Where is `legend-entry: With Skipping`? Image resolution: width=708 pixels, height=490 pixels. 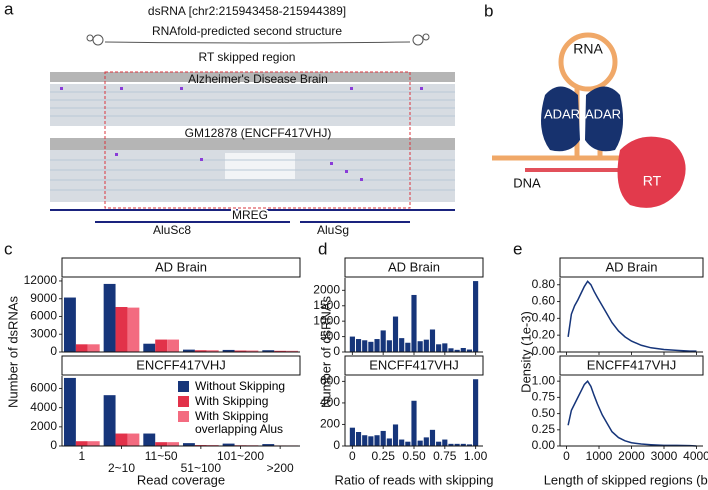
legend-entry: With Skipping is located at coordinates (241, 401).